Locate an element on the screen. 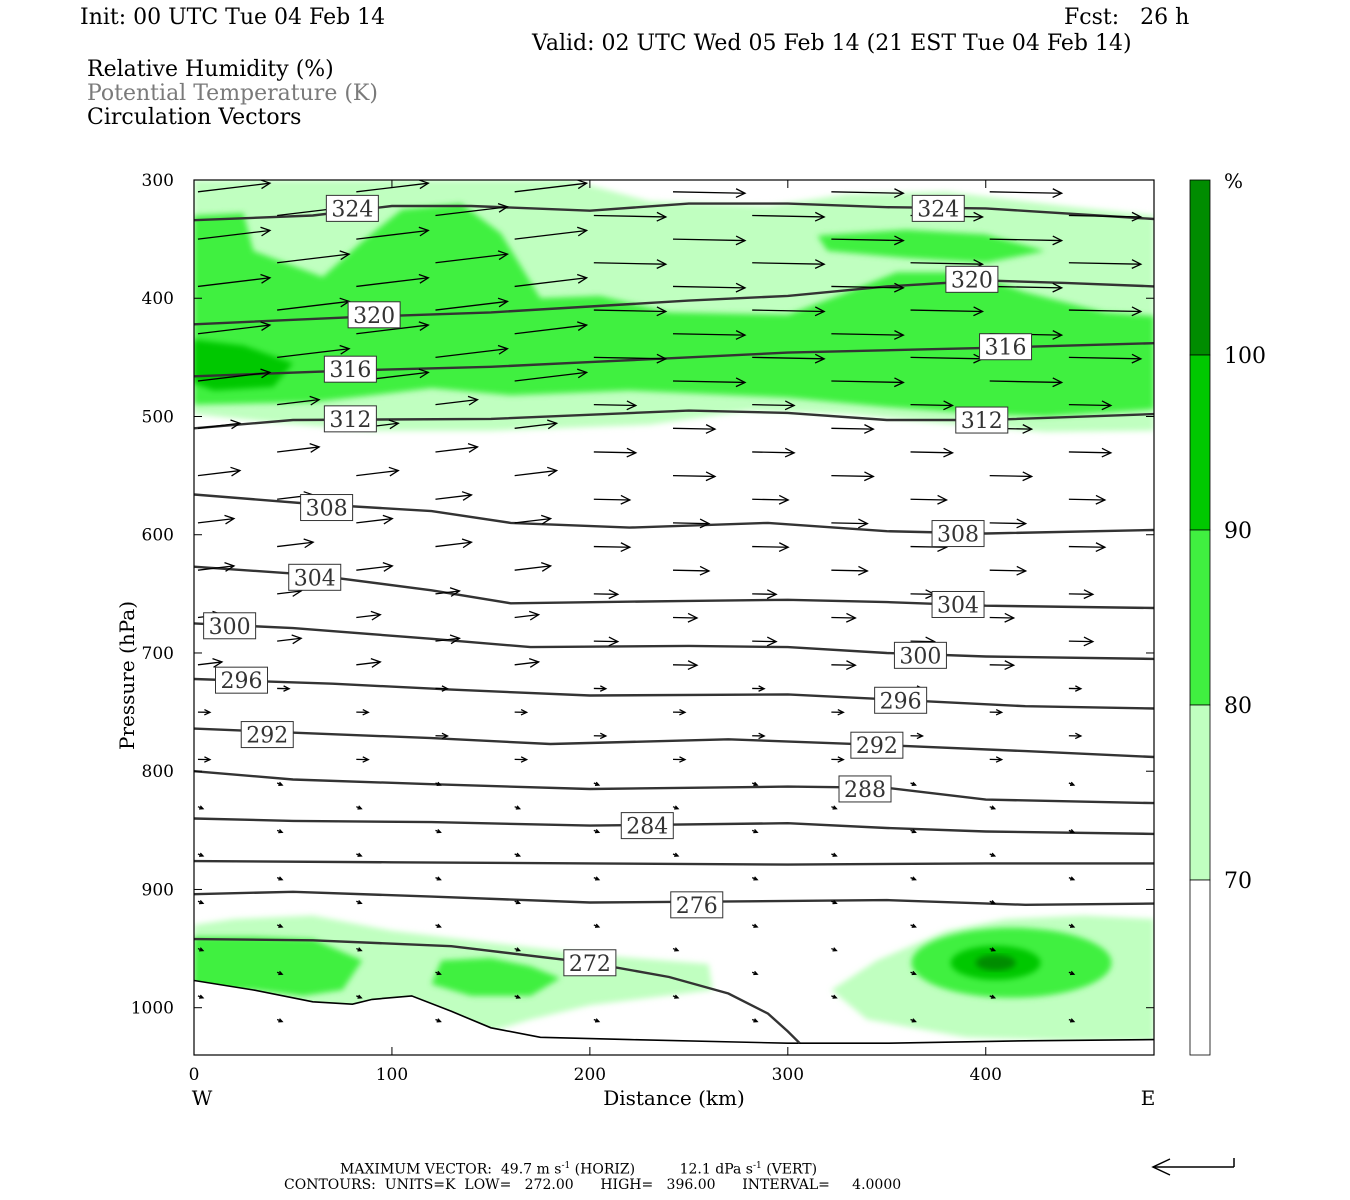  rh-80-lower-mid is located at coordinates (496, 977).